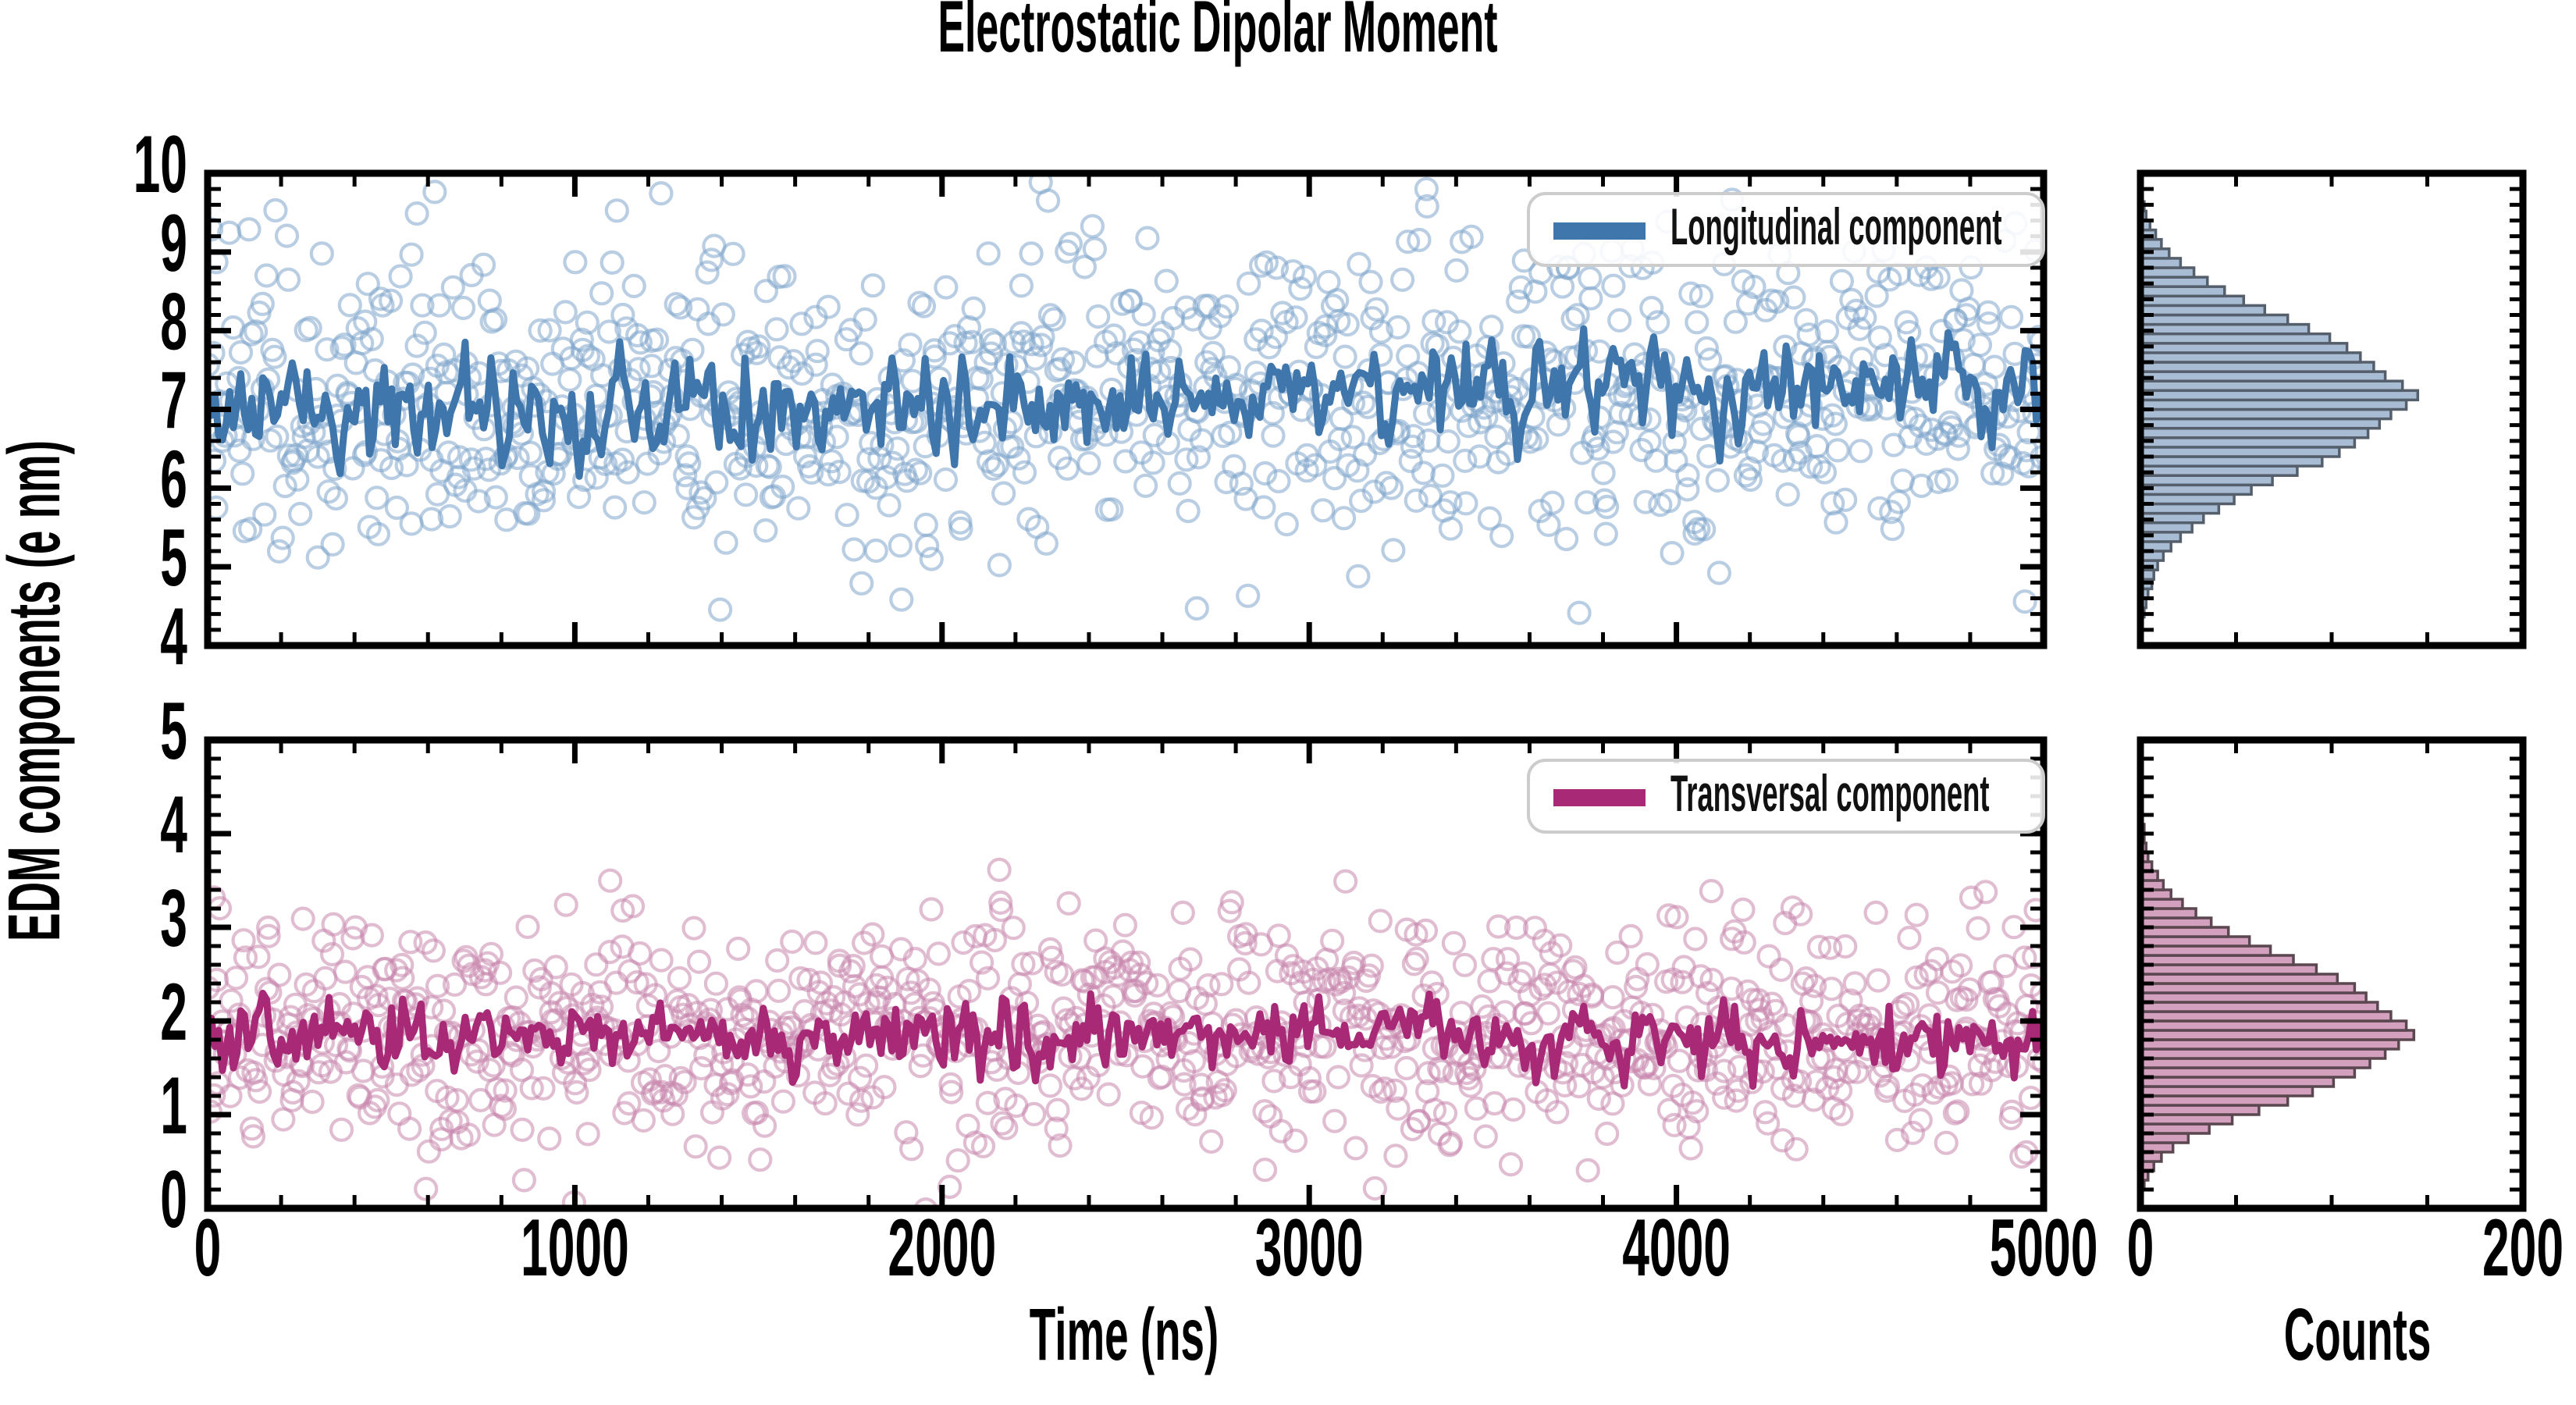 This screenshot has height=1405, width=2576. I want to click on y-tick-label: 3, so click(173, 918).